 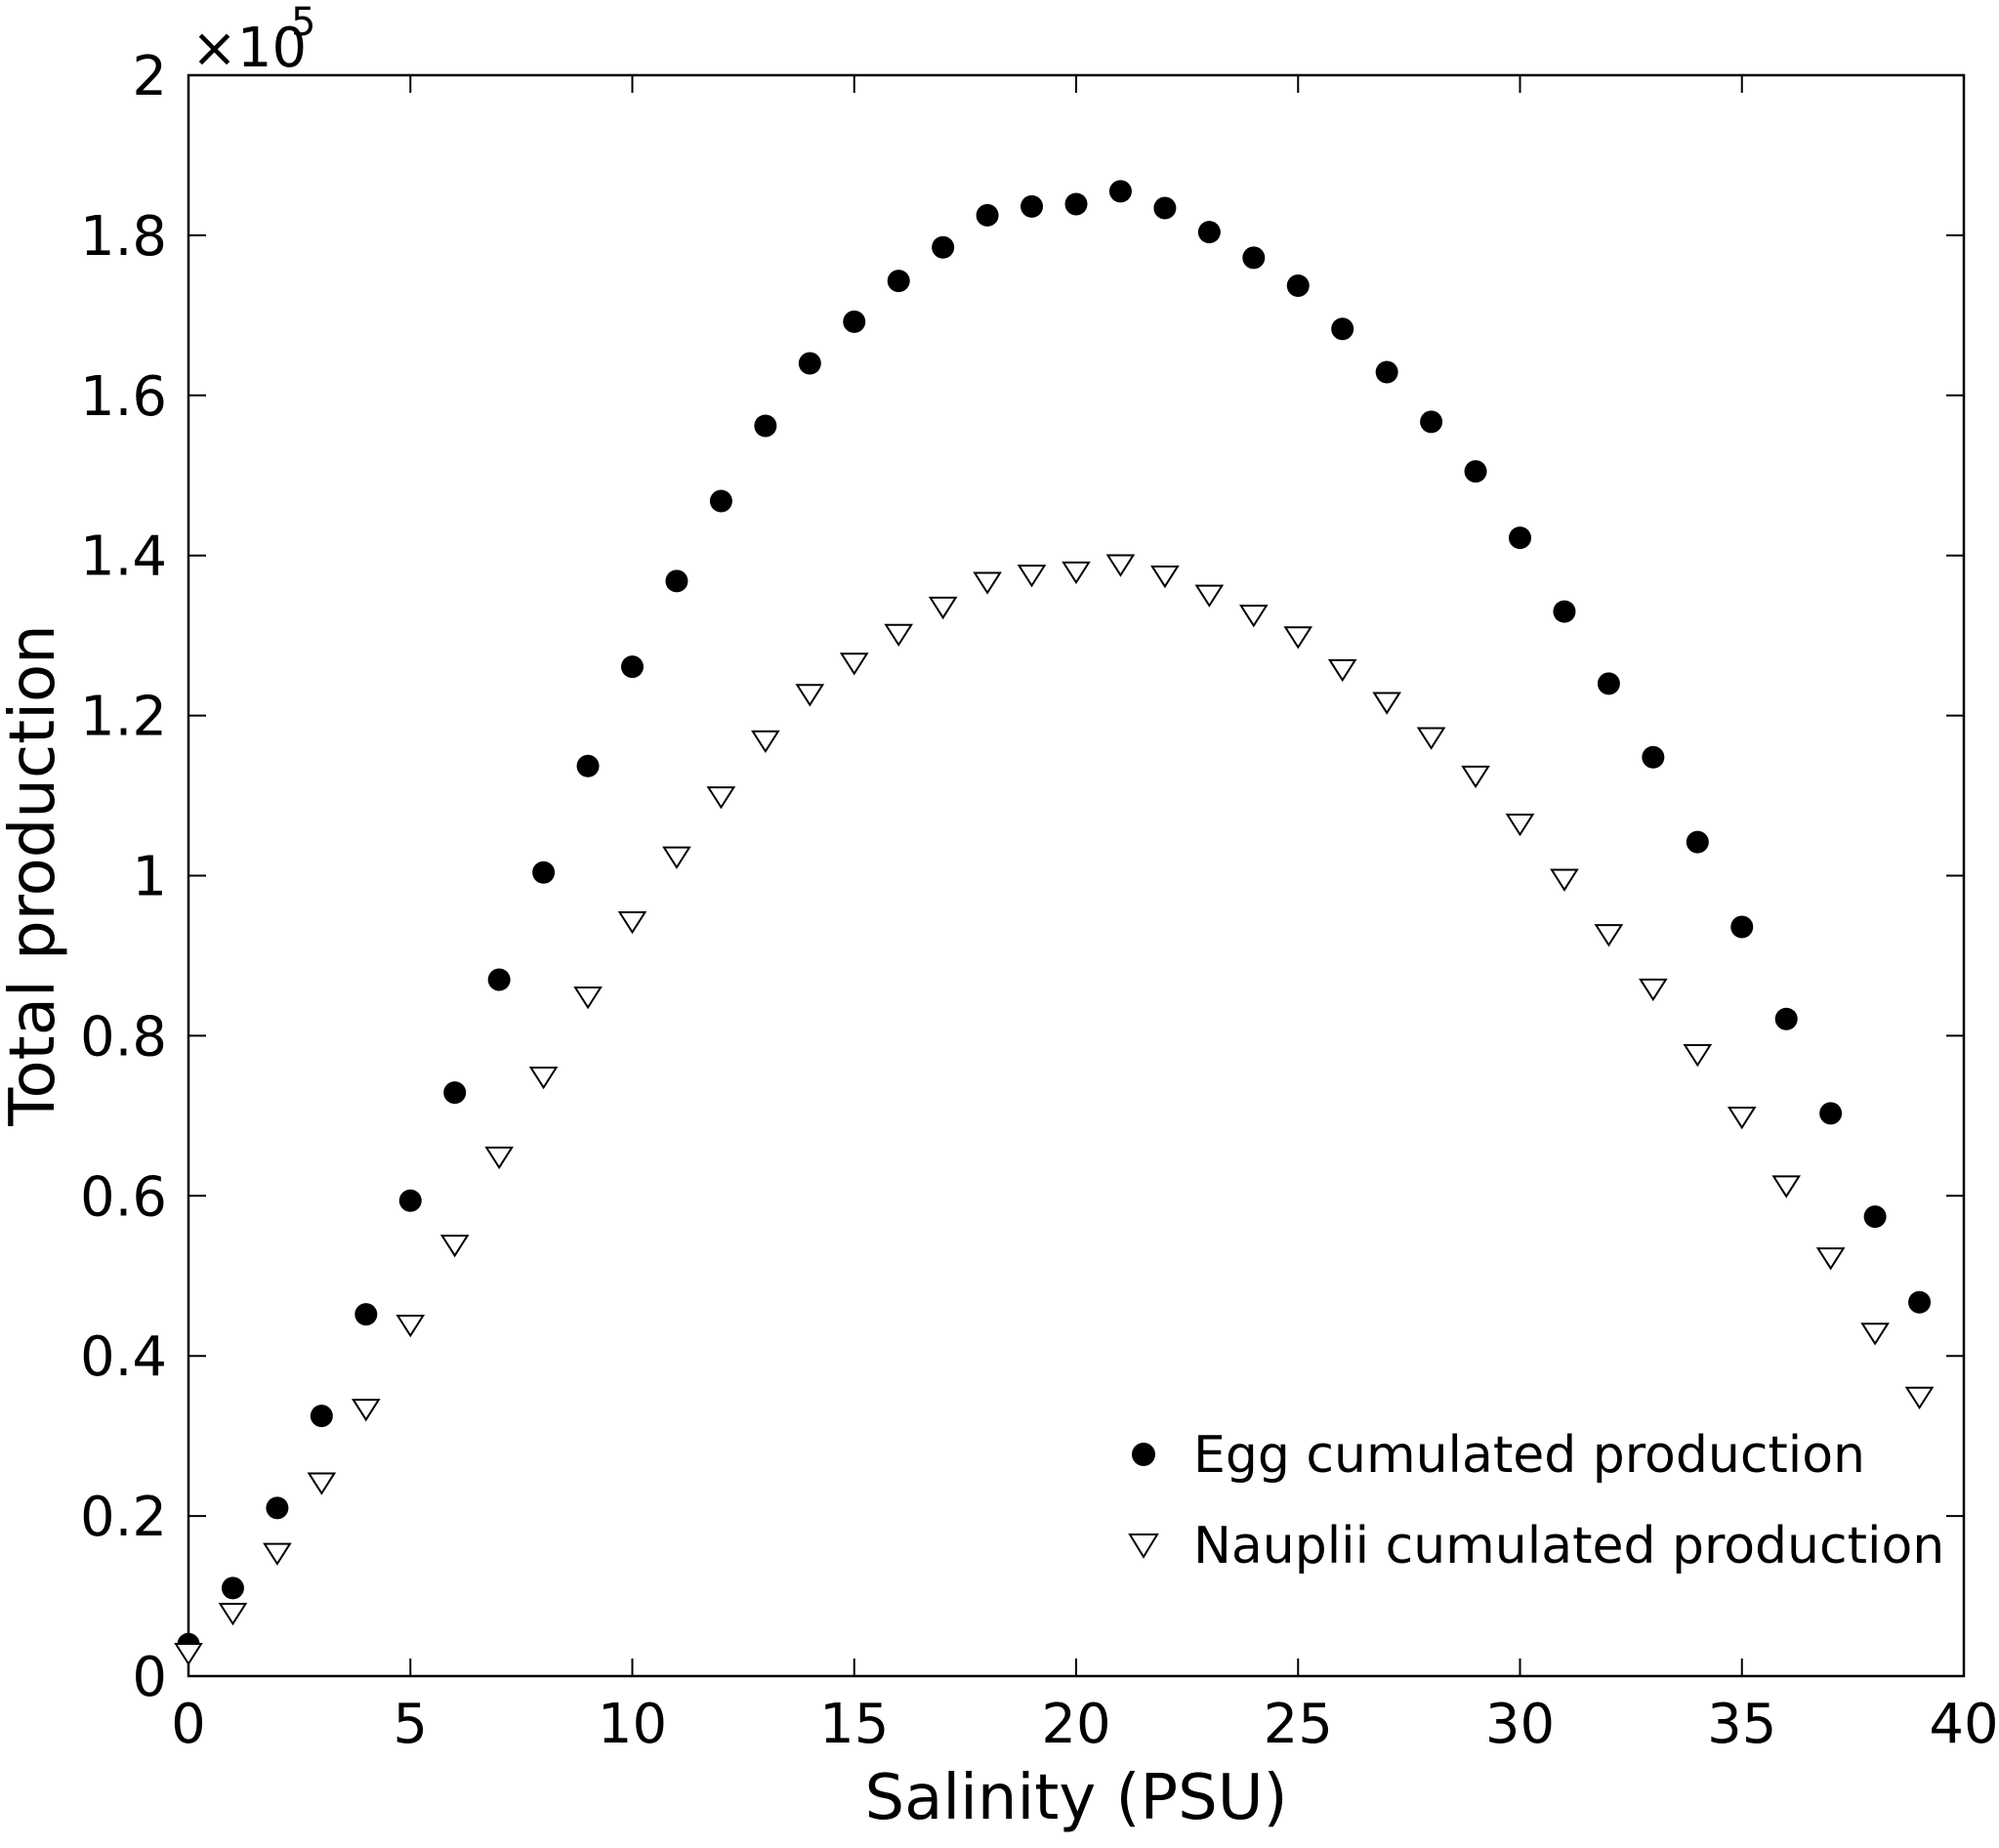 I want to click on x-tick-label: 20, so click(x=1076, y=1724).